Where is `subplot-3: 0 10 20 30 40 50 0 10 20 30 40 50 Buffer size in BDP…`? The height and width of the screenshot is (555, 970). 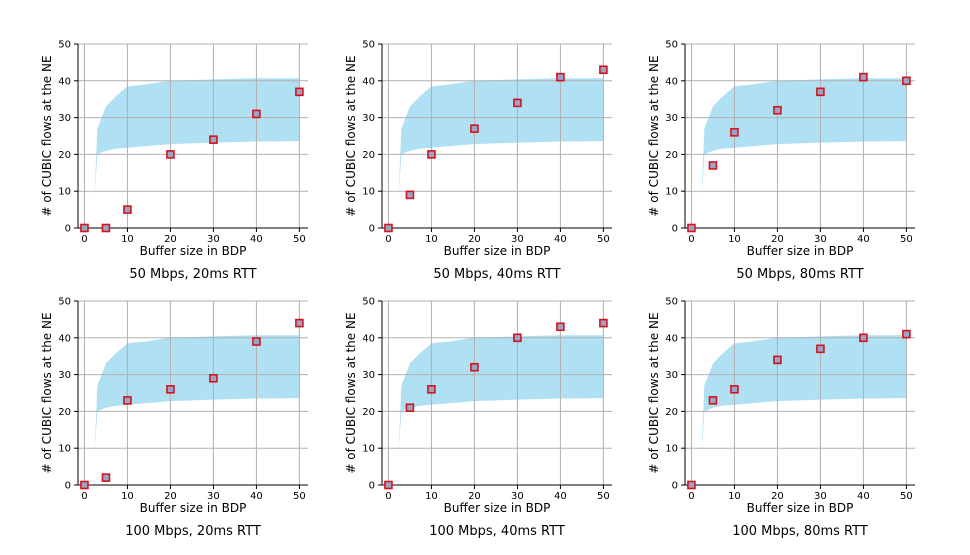 subplot-3: 0 10 20 30 40 50 0 10 20 30 40 50 Buffer size in BDP… is located at coordinates (781, 161).